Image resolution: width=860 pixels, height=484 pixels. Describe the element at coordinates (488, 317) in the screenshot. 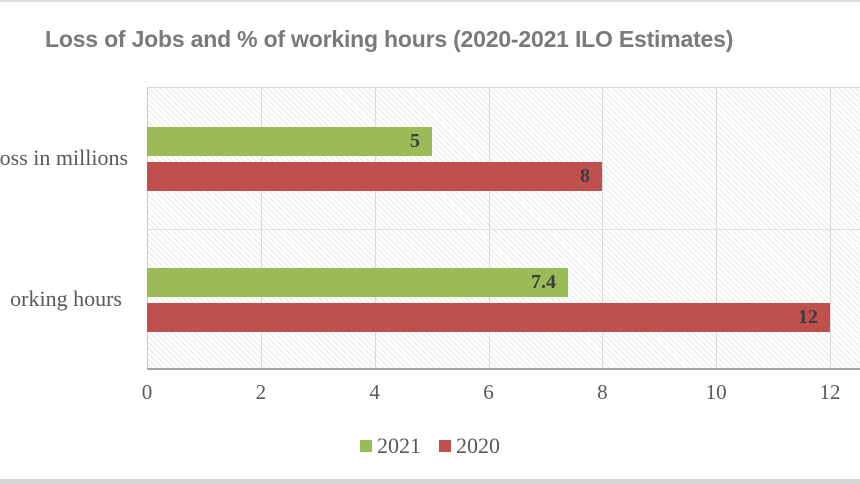

I see `bar-2020: 12` at that location.